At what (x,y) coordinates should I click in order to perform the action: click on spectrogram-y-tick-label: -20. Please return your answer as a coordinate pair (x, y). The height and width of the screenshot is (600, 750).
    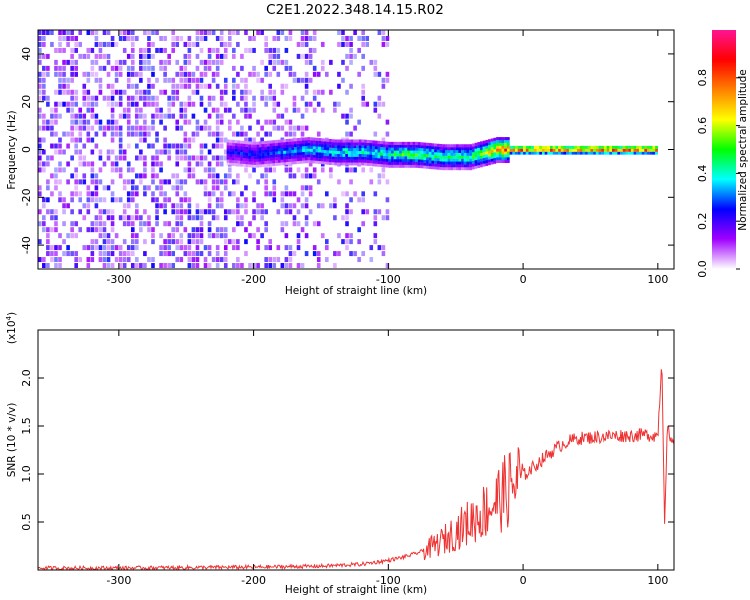
    Looking at the image, I should click on (26, 197).